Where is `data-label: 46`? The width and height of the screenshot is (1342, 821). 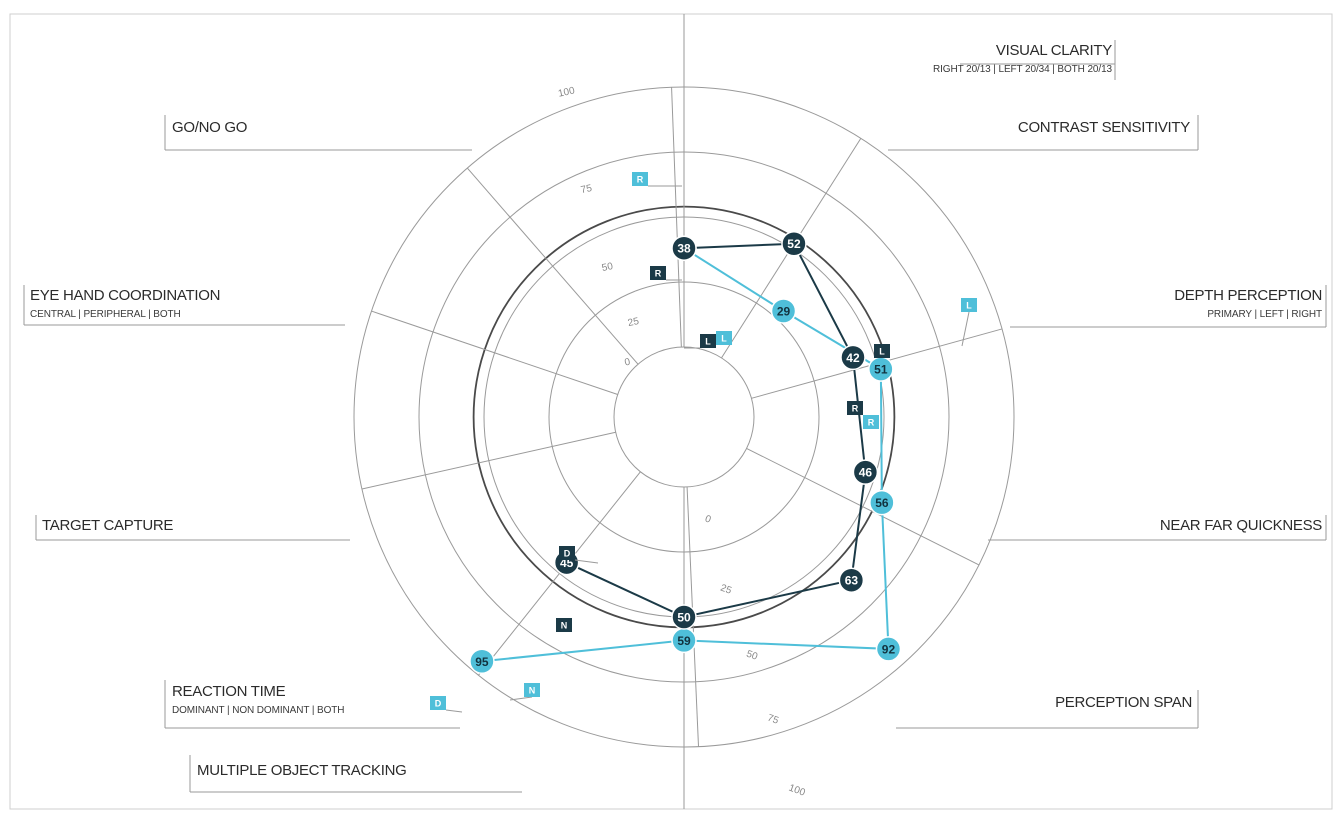 data-label: 46 is located at coordinates (866, 473).